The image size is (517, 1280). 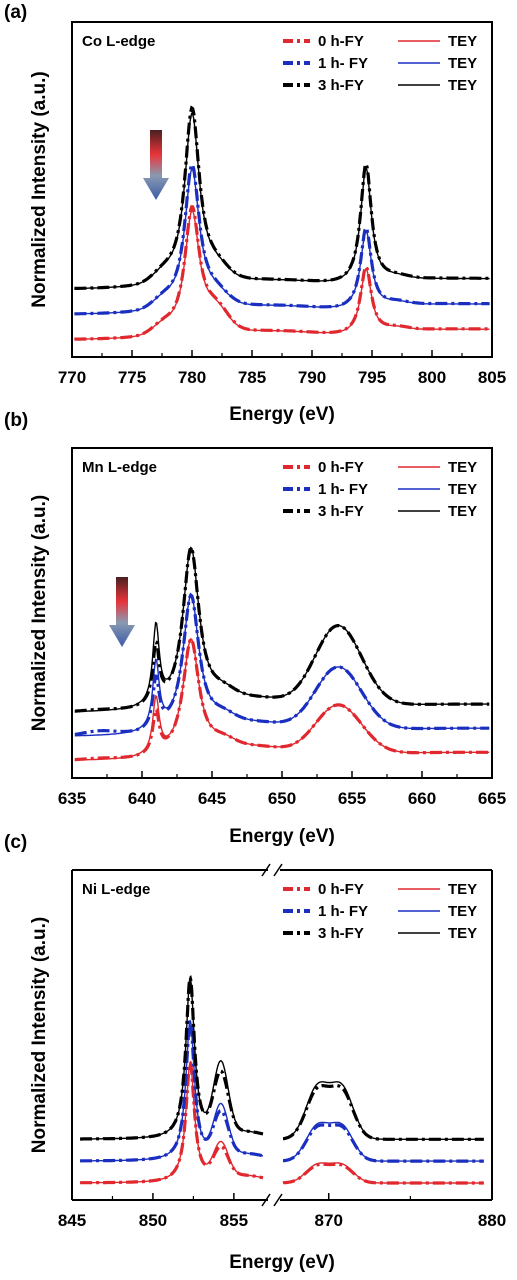 I want to click on x-tick-label: 660, so click(x=422, y=798).